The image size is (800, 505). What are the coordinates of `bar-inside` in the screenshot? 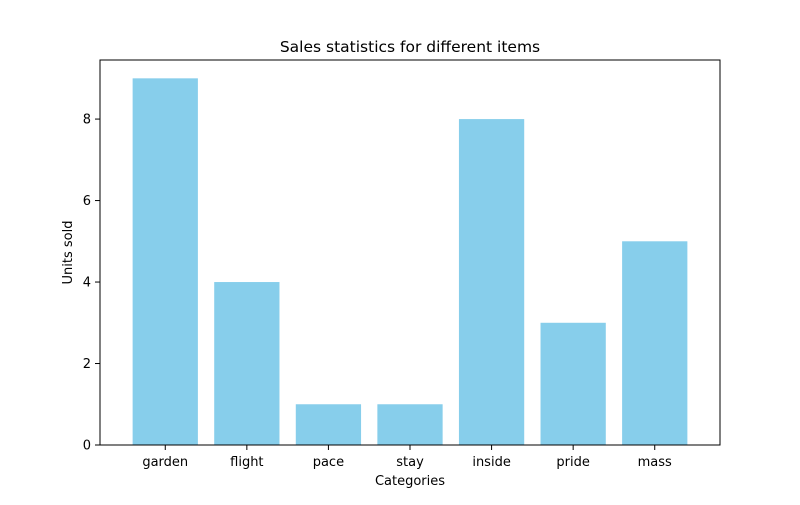 It's located at (491, 282).